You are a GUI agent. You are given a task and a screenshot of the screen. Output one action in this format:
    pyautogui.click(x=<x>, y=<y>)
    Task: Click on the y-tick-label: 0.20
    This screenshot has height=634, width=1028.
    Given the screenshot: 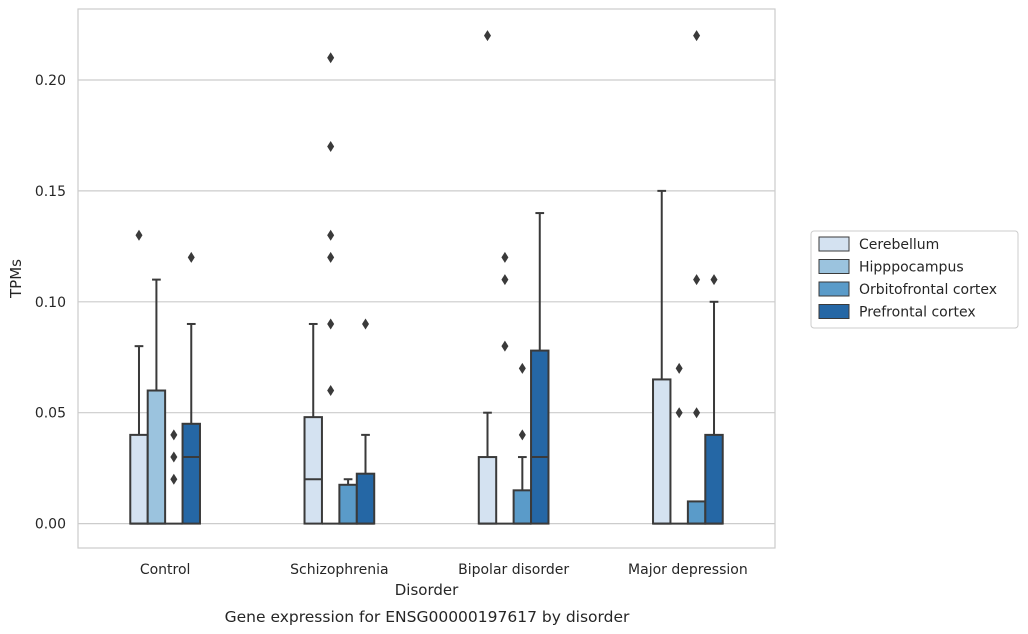 What is the action you would take?
    pyautogui.click(x=50, y=81)
    